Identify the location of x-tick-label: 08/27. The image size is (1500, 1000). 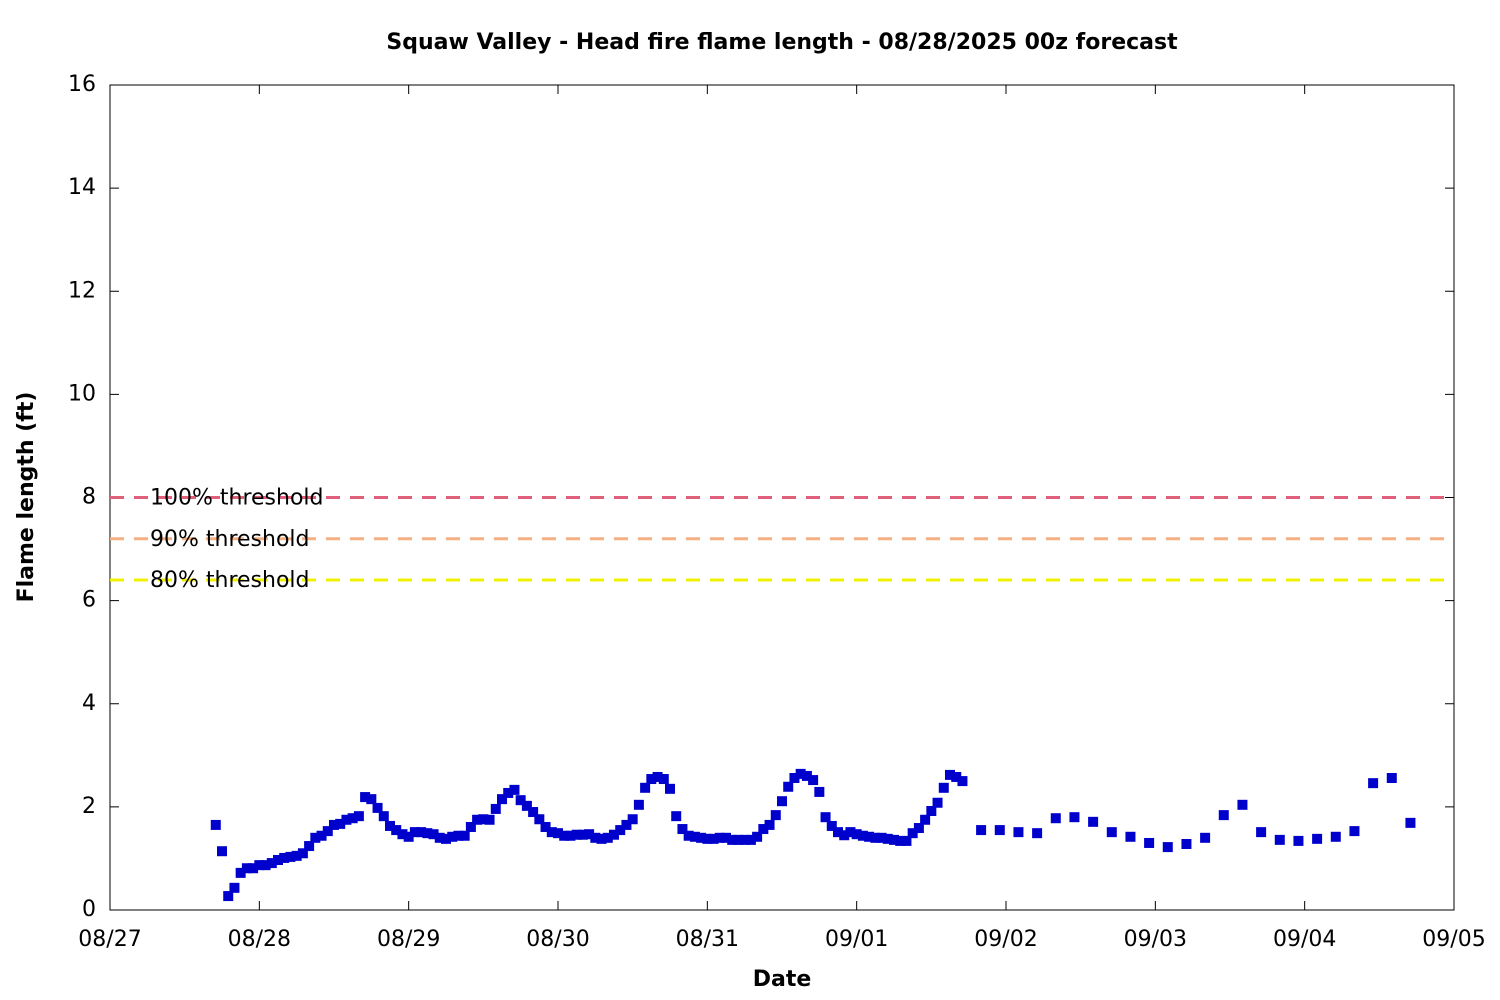
(109, 939).